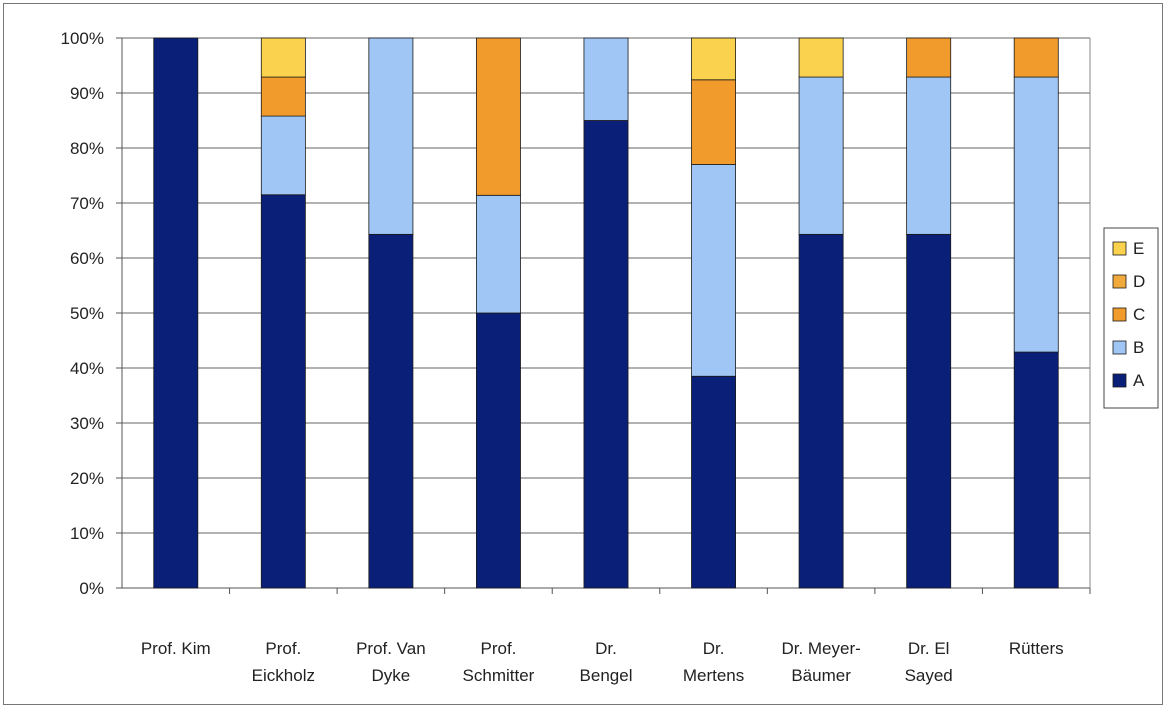 The image size is (1170, 712). Describe the element at coordinates (1139, 380) in the screenshot. I see `legend-label-a: A` at that location.